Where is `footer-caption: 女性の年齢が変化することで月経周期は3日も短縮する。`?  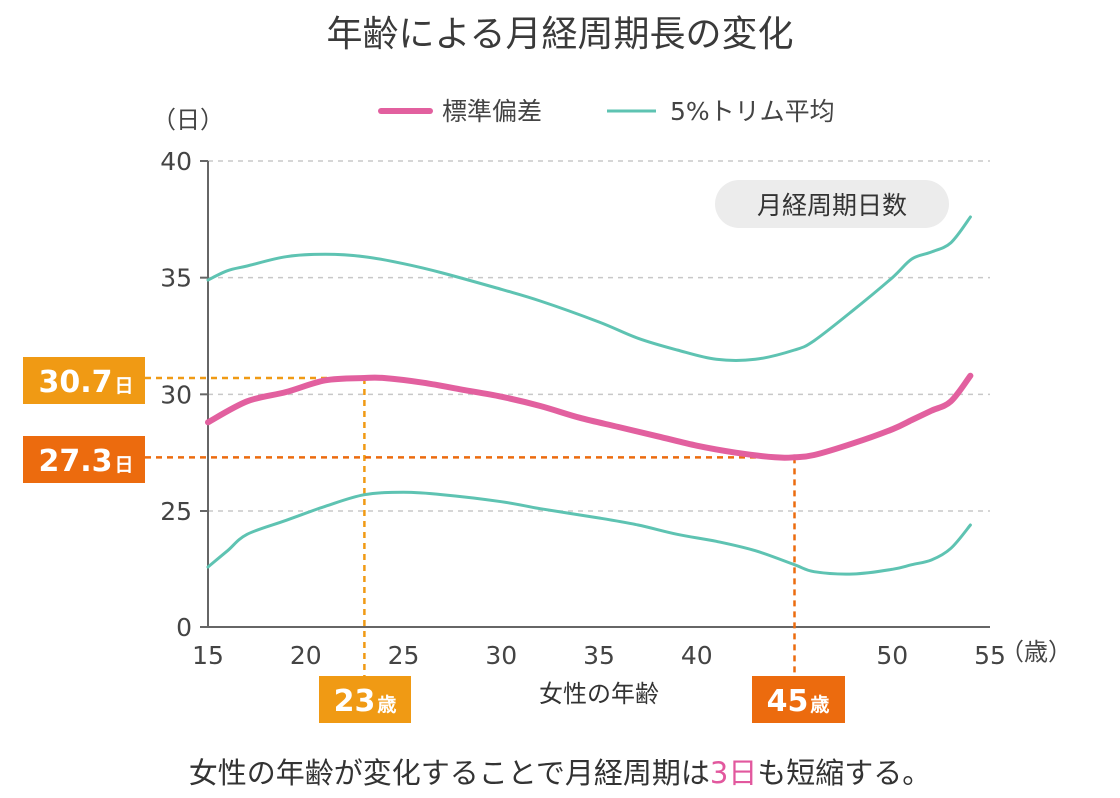 footer-caption: 女性の年齢が変化することで月経周期は3日も短縮する。 is located at coordinates (560, 773).